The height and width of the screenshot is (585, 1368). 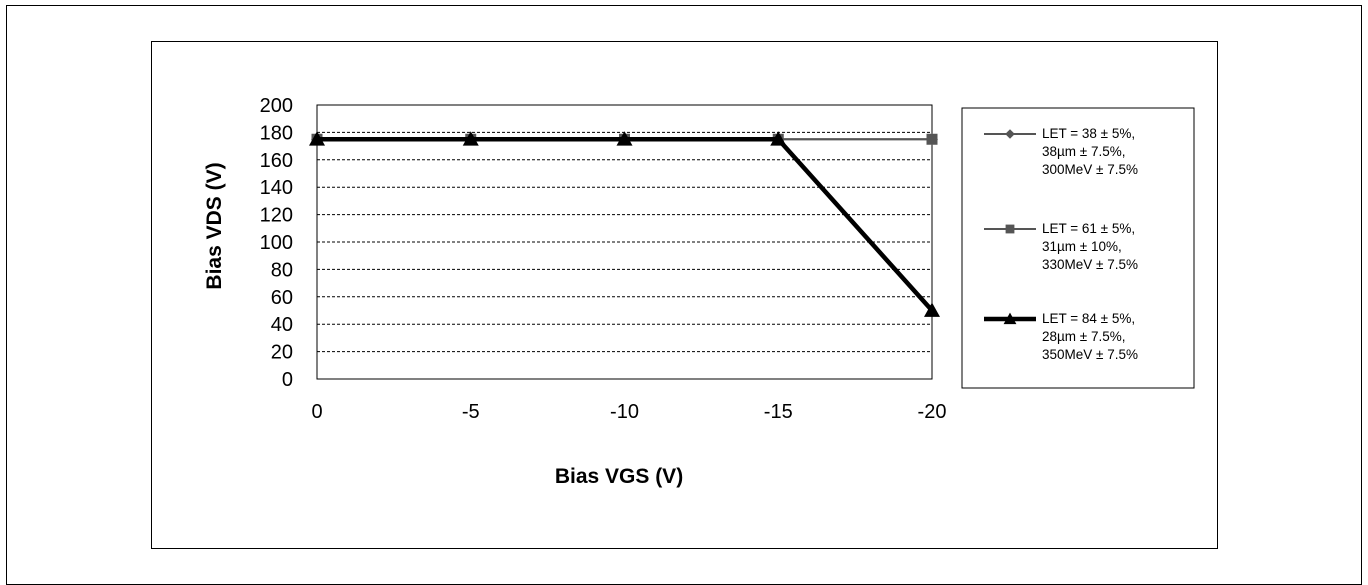 I want to click on y-axis-title: Bias VDS (V), so click(x=214, y=225).